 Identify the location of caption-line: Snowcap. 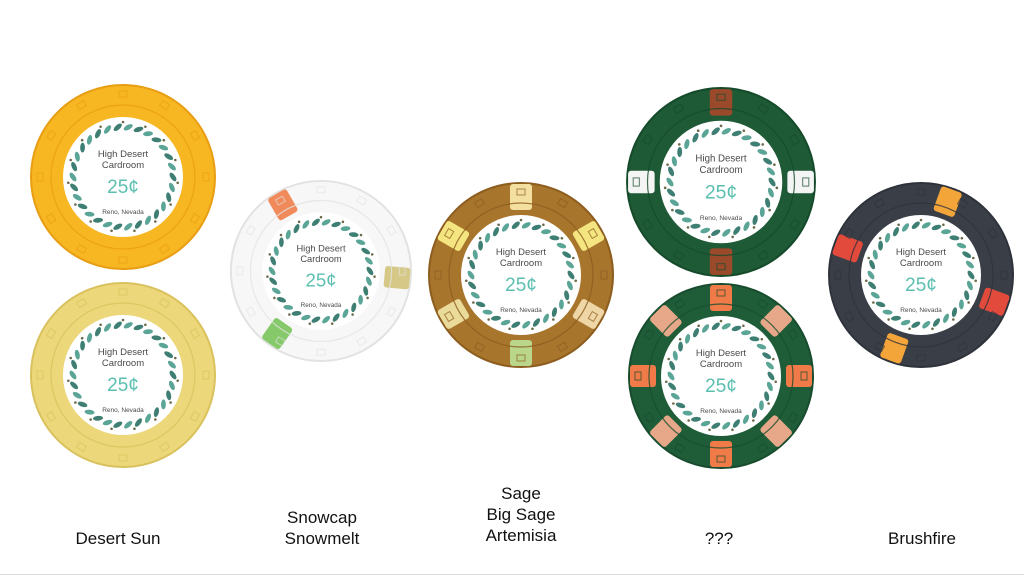
(322, 517).